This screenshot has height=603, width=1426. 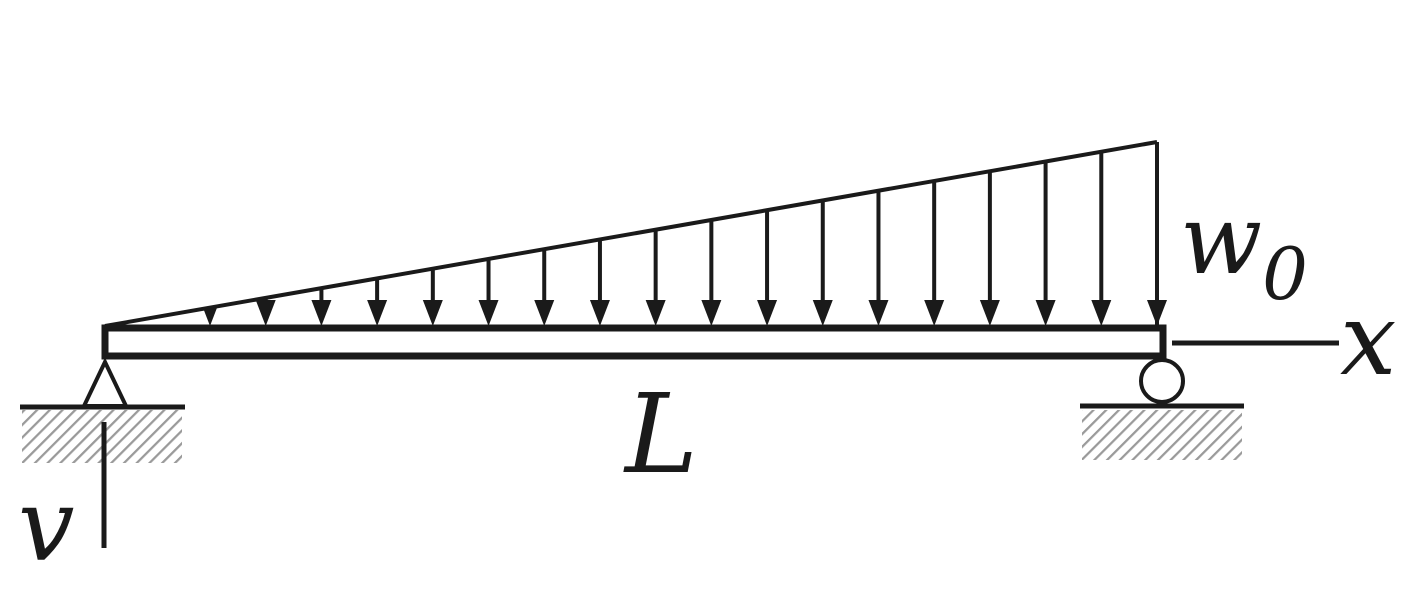 What do you see at coordinates (1244, 250) in the screenshot?
I see `load-intensity-label: w0` at bounding box center [1244, 250].